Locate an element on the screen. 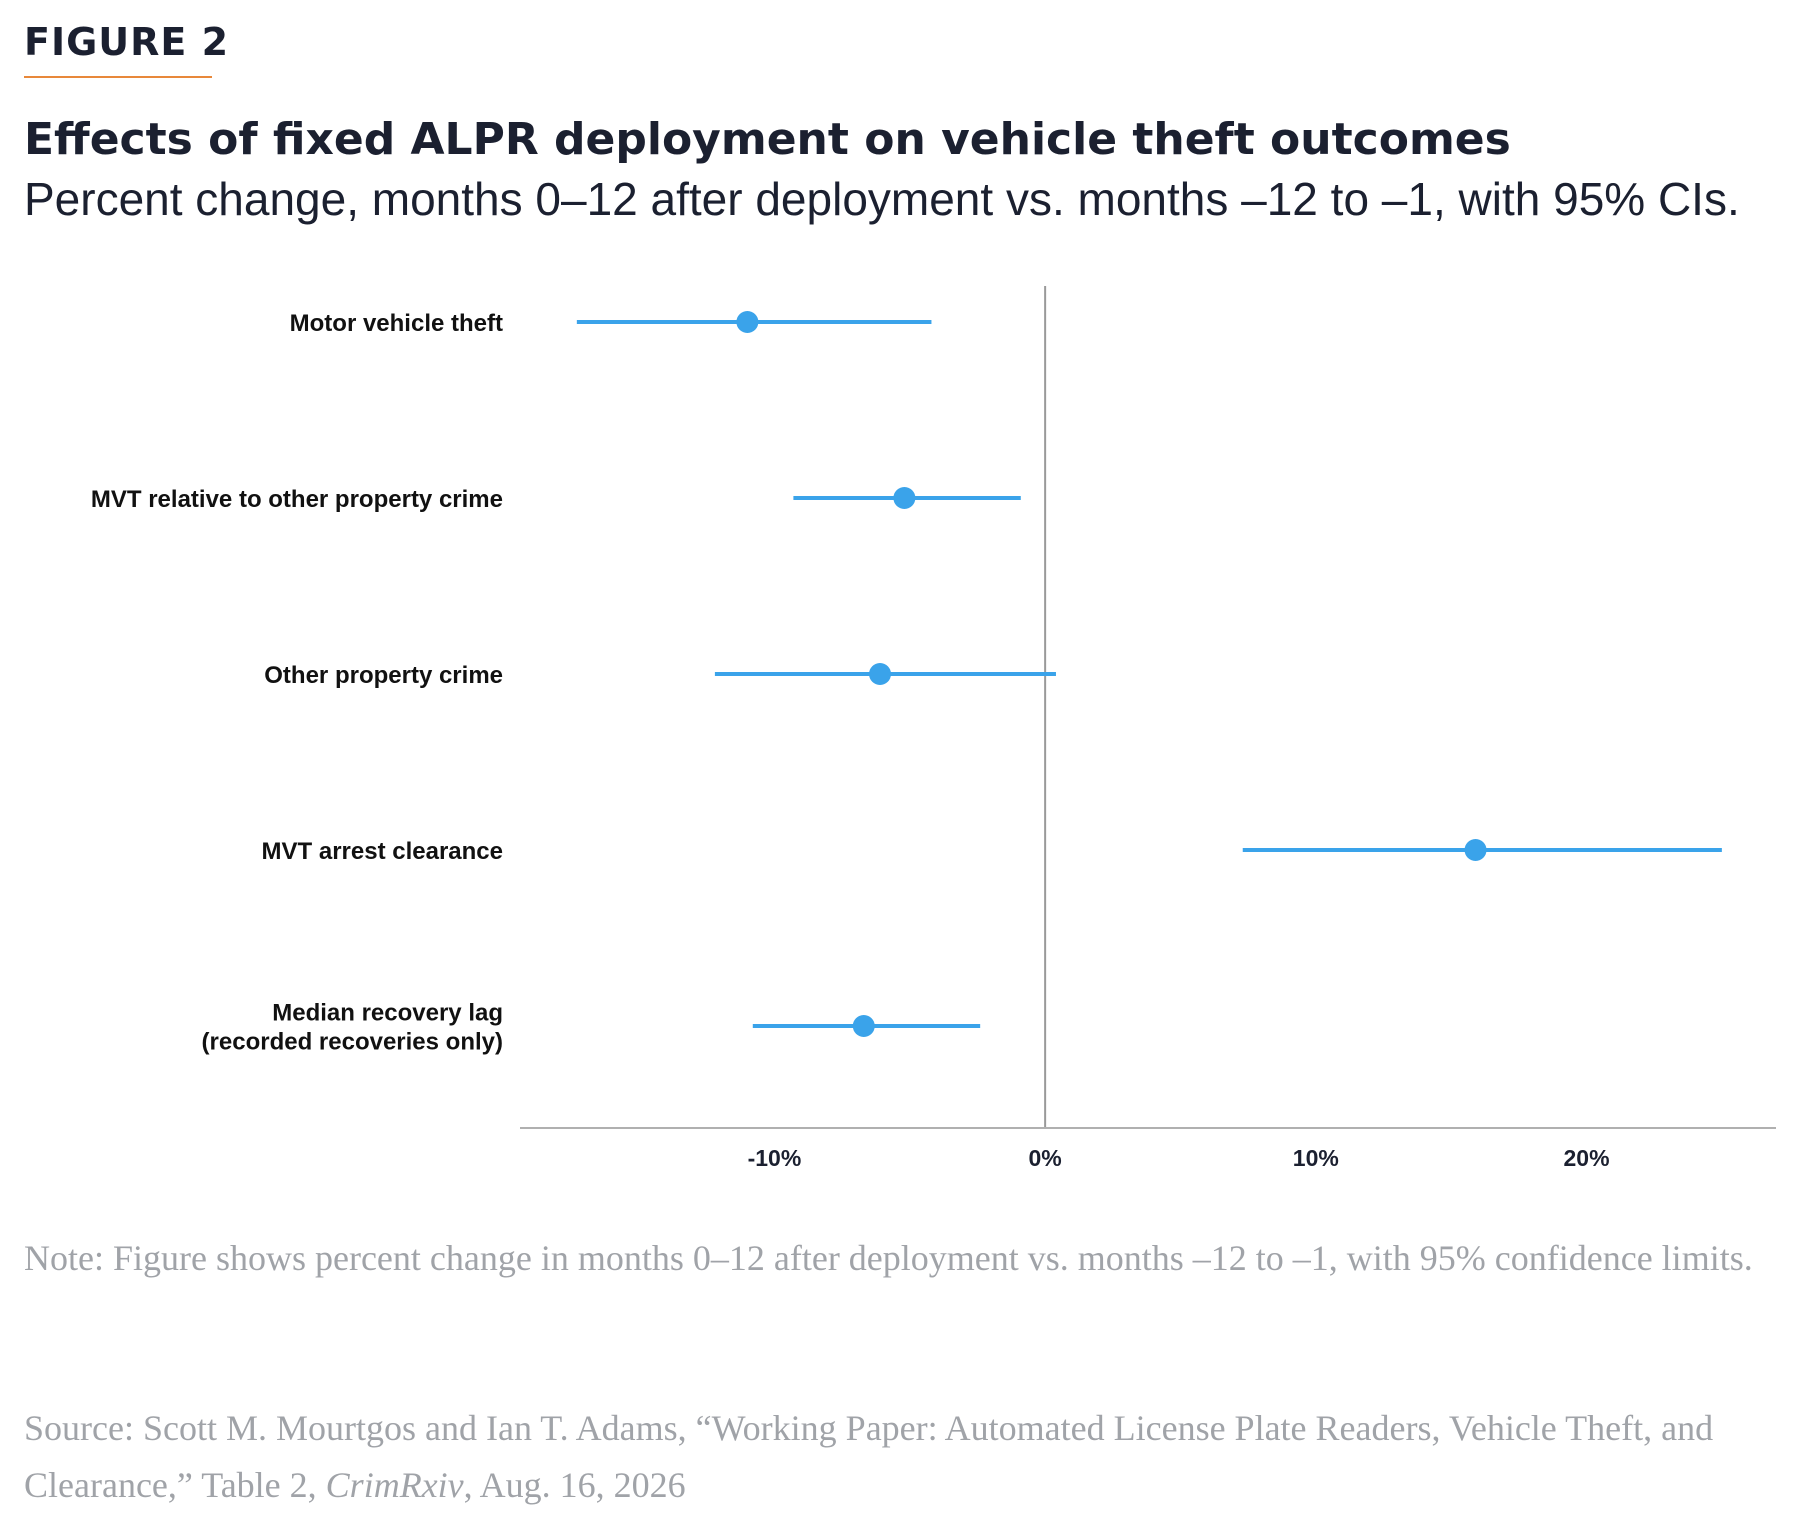 The image size is (1800, 1528). figure-label: FIGURE 2 is located at coordinates (127, 42).